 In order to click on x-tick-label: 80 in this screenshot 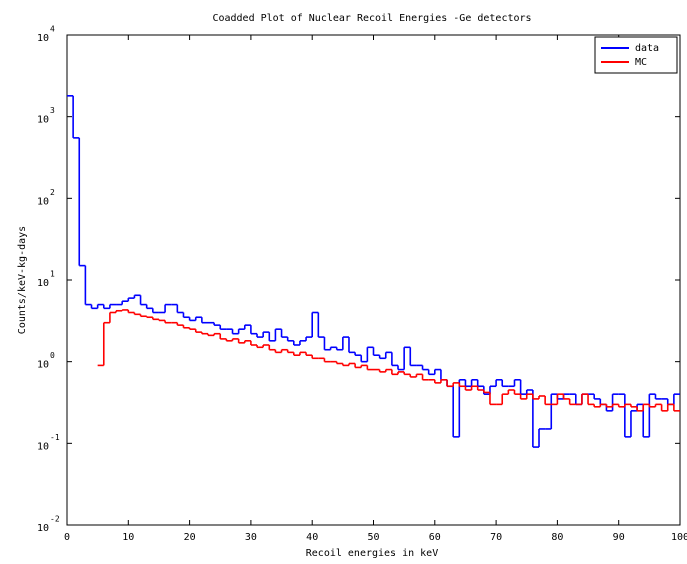, I will do `click(557, 537)`.